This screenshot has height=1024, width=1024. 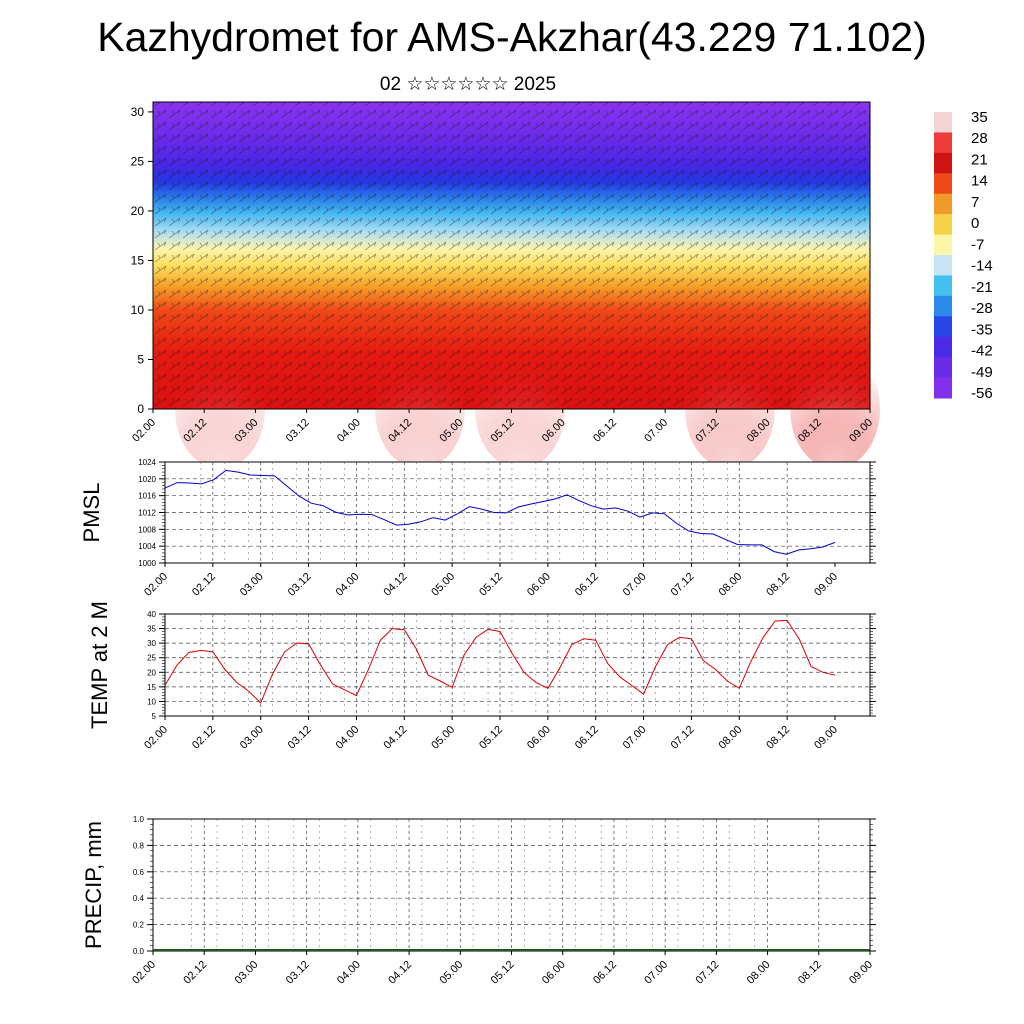 What do you see at coordinates (154, 716) in the screenshot?
I see `temp-ytick-label: 5` at bounding box center [154, 716].